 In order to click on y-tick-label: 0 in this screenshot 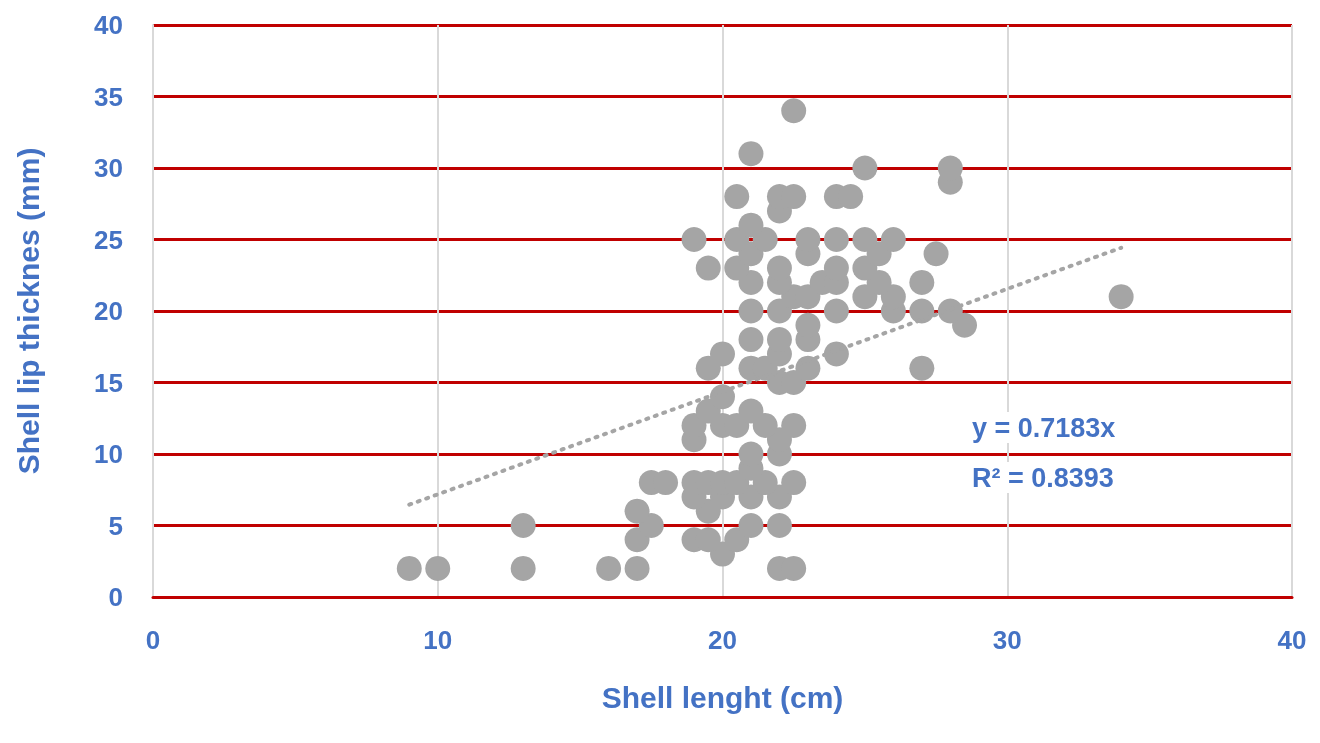, I will do `click(115, 597)`.